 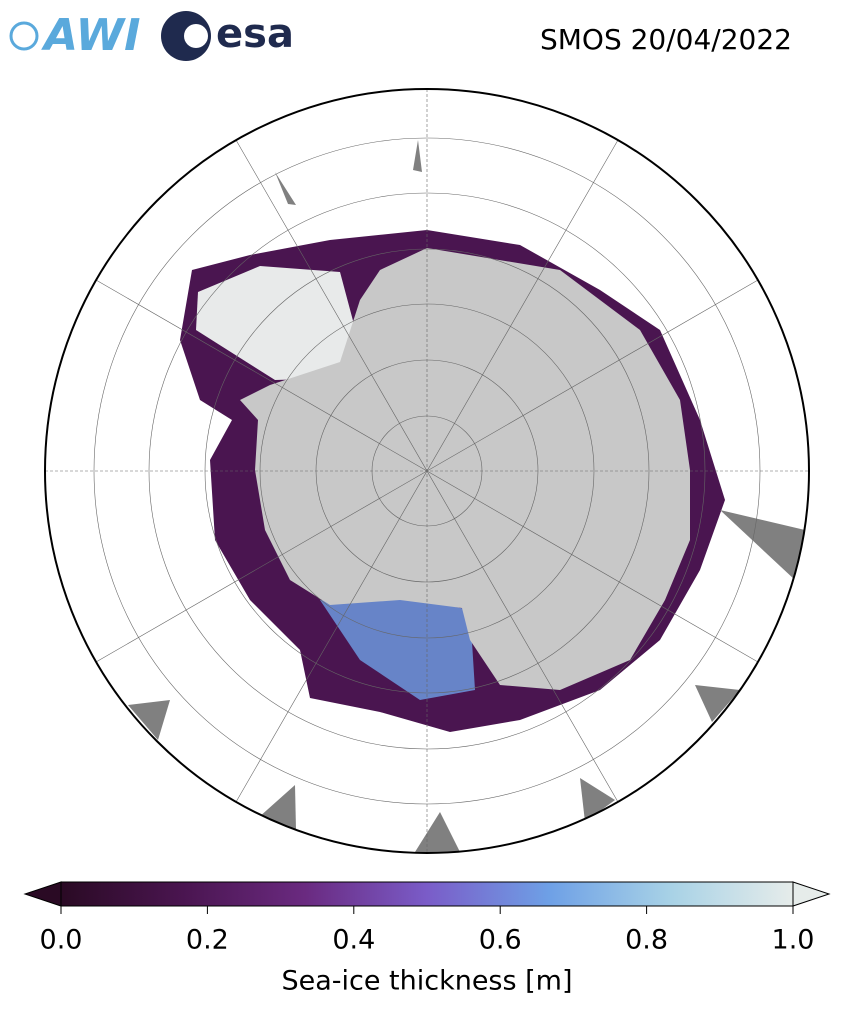 I want to click on awi-text: AWI, so click(x=91, y=35).